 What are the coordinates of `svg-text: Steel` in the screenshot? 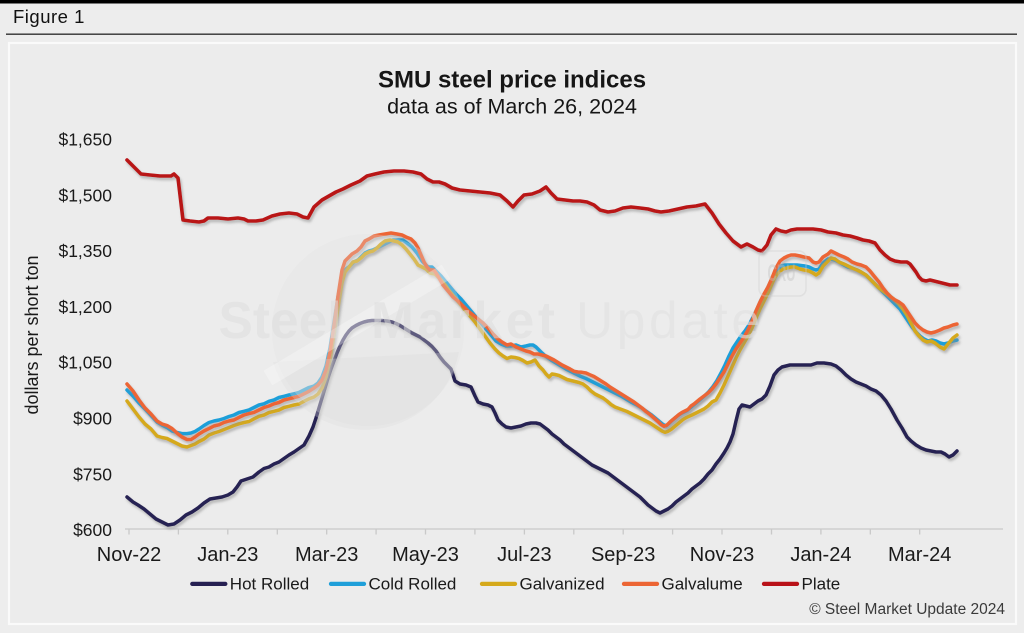 It's located at (280, 320).